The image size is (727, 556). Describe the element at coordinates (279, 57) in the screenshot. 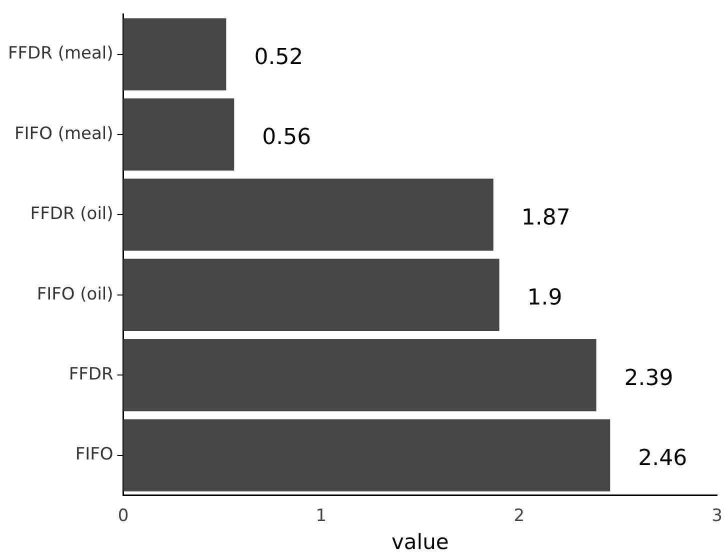

I see `data-label: 0.52` at that location.